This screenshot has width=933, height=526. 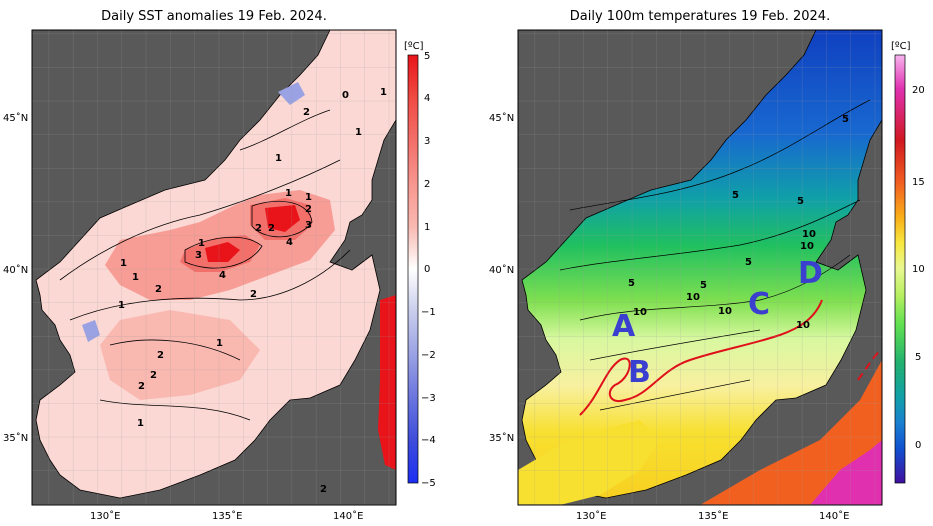 What do you see at coordinates (918, 90) in the screenshot?
I see `right-colorbar-tick: 20` at bounding box center [918, 90].